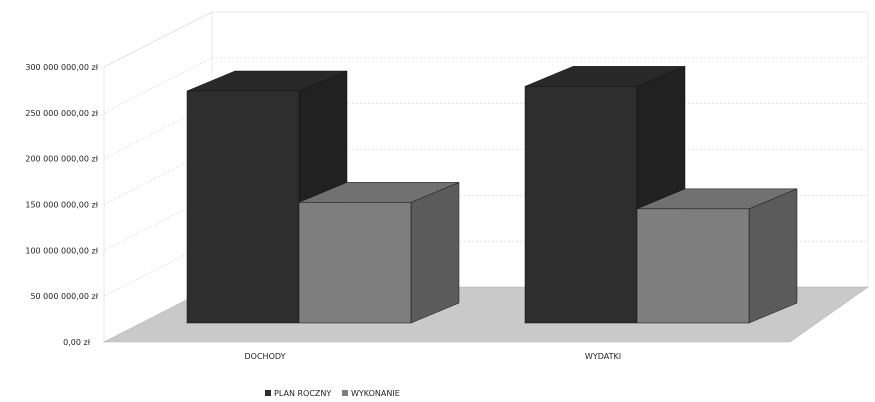  What do you see at coordinates (302, 393) in the screenshot?
I see `legend-label-plan-roczny: PLAN ROCZNY` at bounding box center [302, 393].